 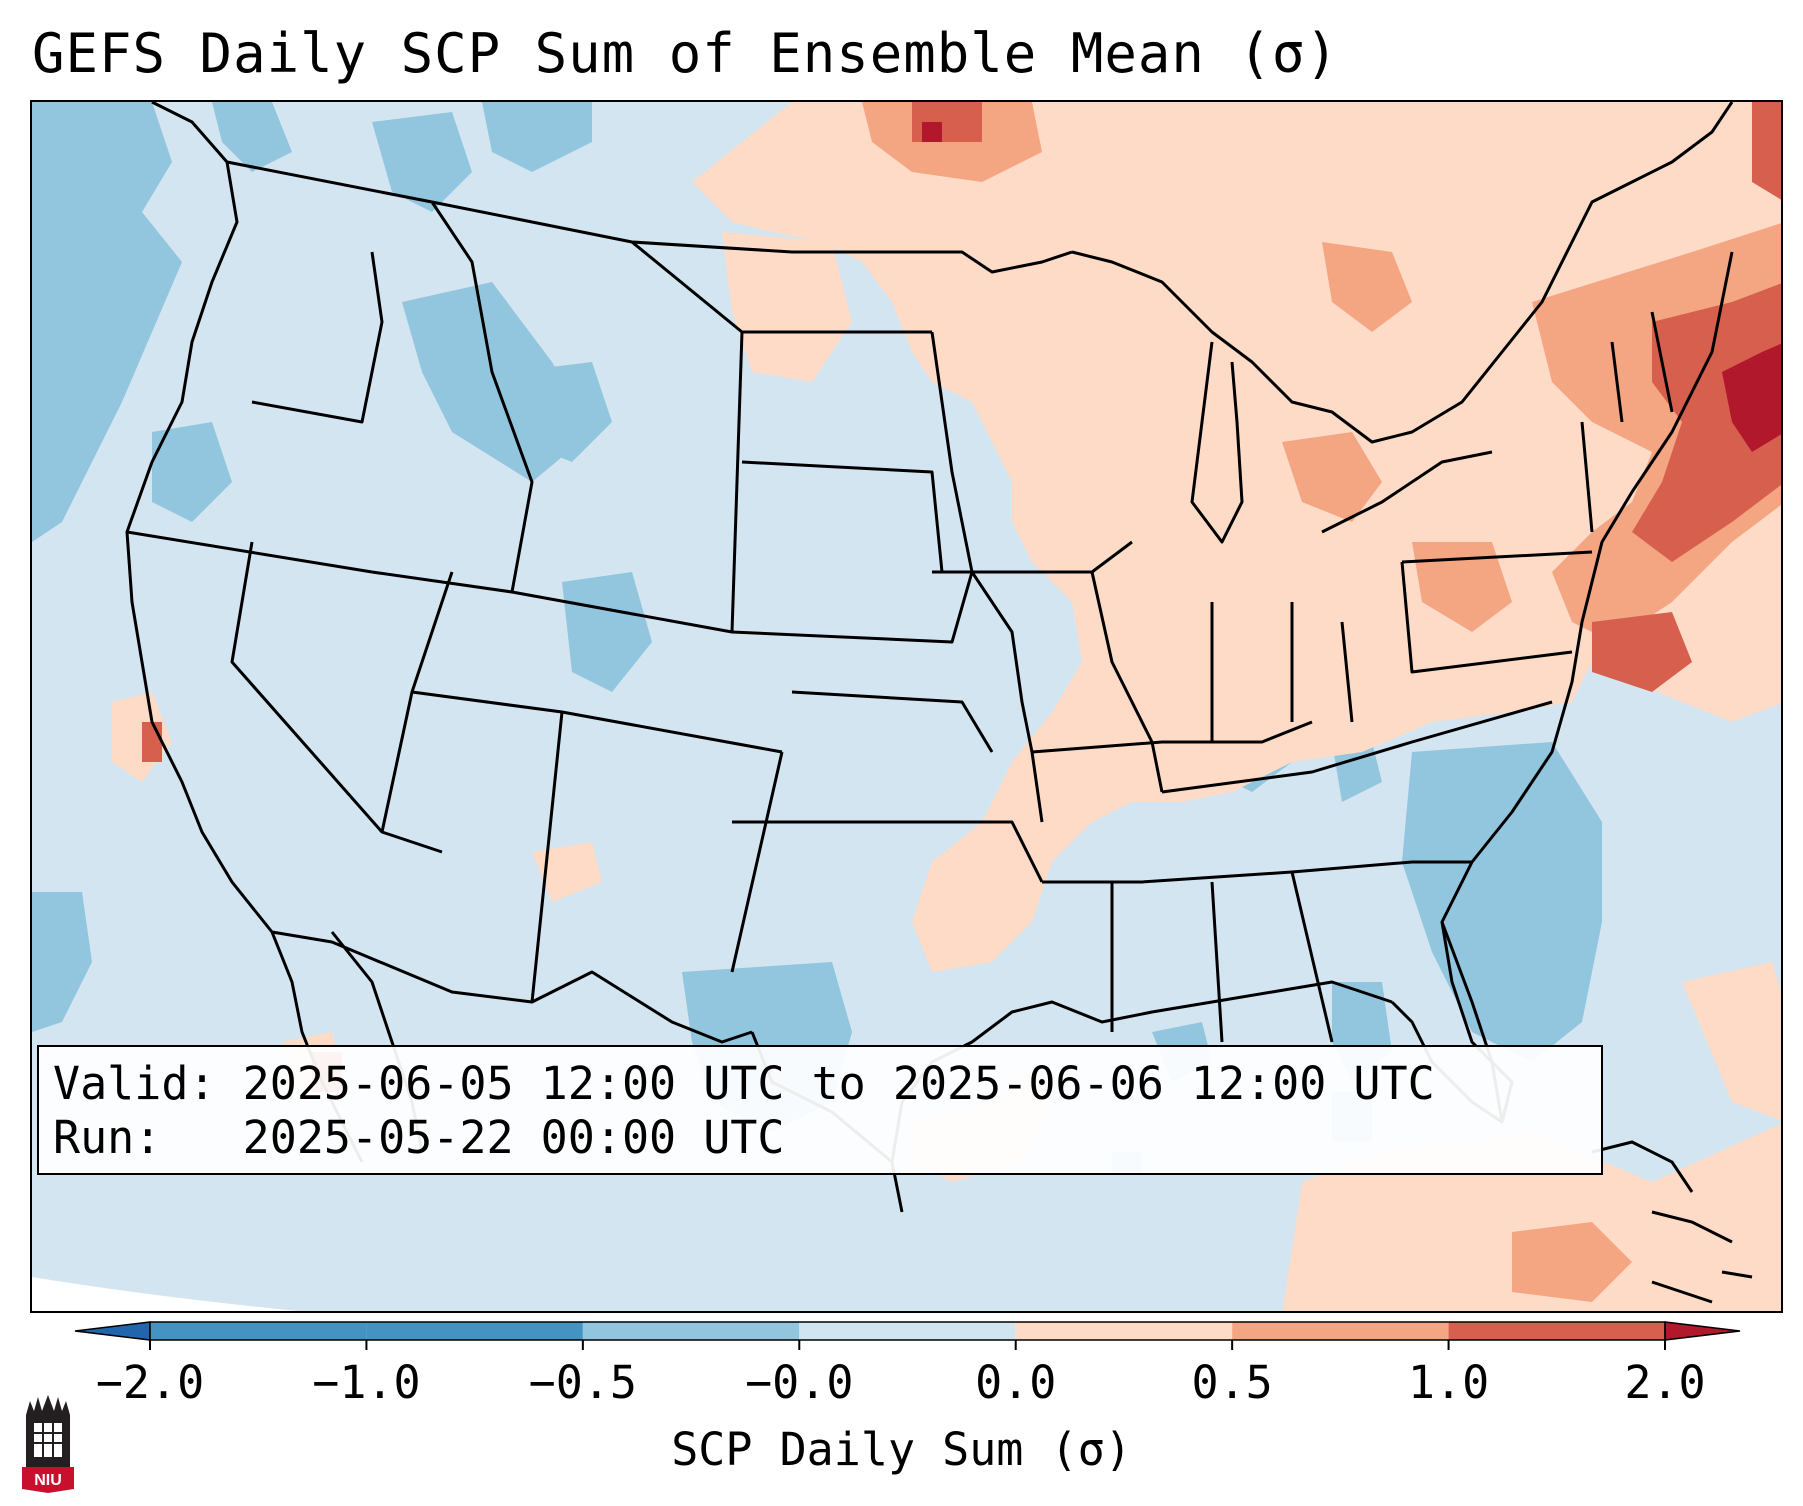 What do you see at coordinates (907, 1345) in the screenshot?
I see `colorbar-ticks` at bounding box center [907, 1345].